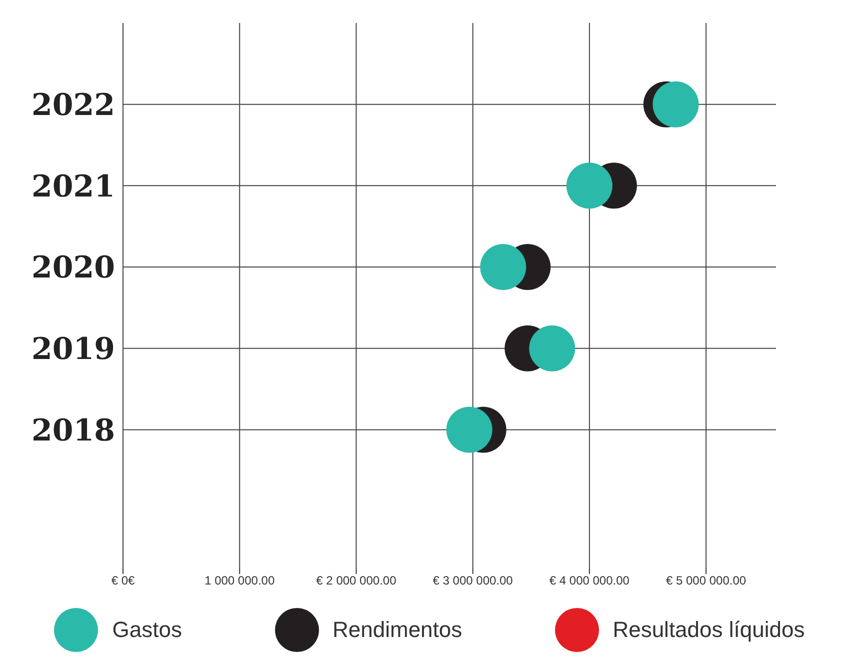 This screenshot has height=664, width=859. What do you see at coordinates (706, 581) in the screenshot?
I see `x-tick-label: € 5 000 000.00` at bounding box center [706, 581].